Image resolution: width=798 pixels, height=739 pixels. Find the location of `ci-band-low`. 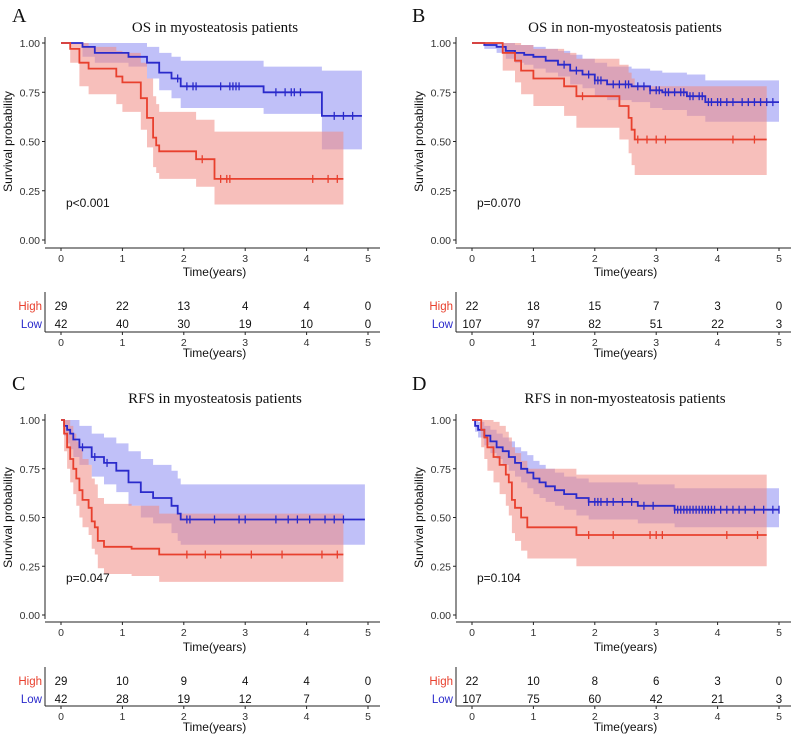

ci-band-low is located at coordinates (211, 96).